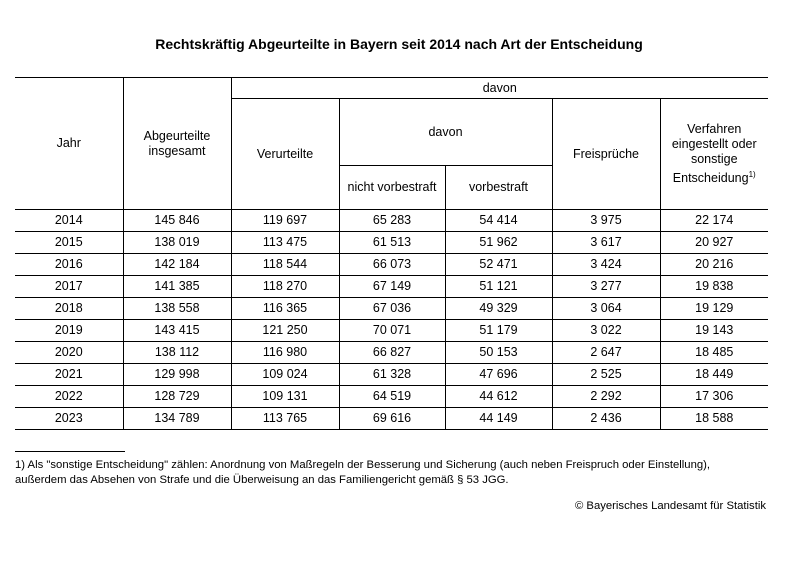  Describe the element at coordinates (713, 396) in the screenshot. I see `table-cell: 17 306` at that location.